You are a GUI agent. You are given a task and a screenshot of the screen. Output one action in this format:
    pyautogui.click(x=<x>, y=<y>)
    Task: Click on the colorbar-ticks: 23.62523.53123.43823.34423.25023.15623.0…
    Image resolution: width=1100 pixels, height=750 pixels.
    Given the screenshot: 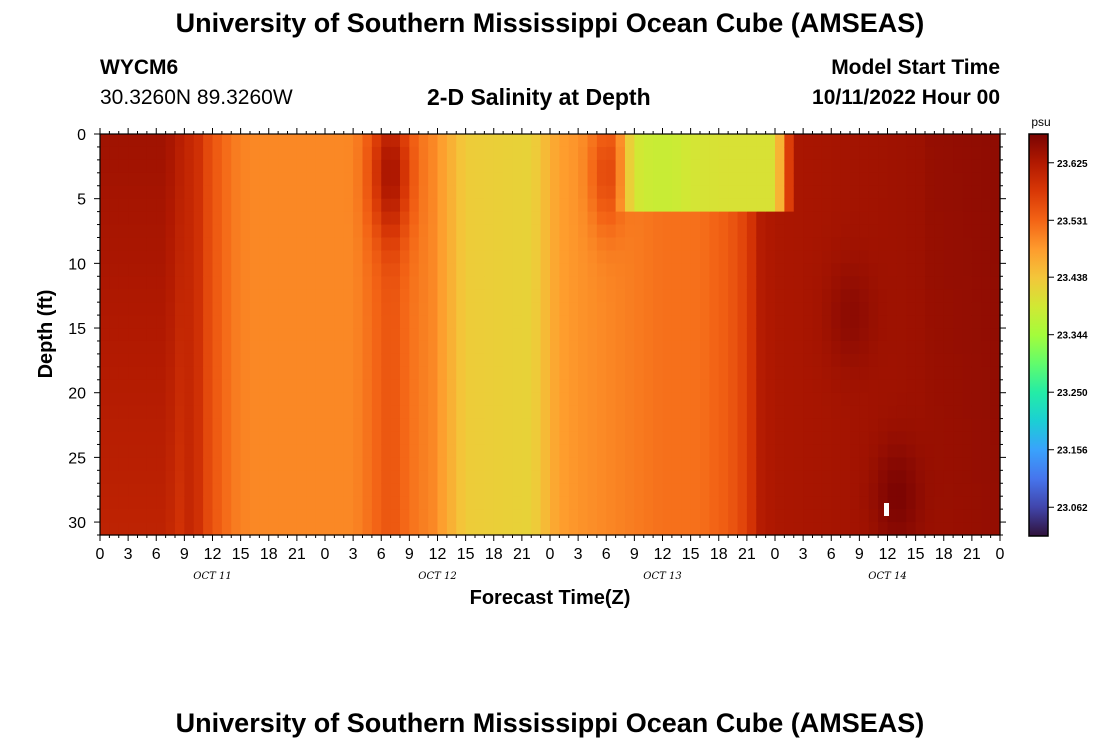 What is the action you would take?
    pyautogui.click(x=1068, y=336)
    